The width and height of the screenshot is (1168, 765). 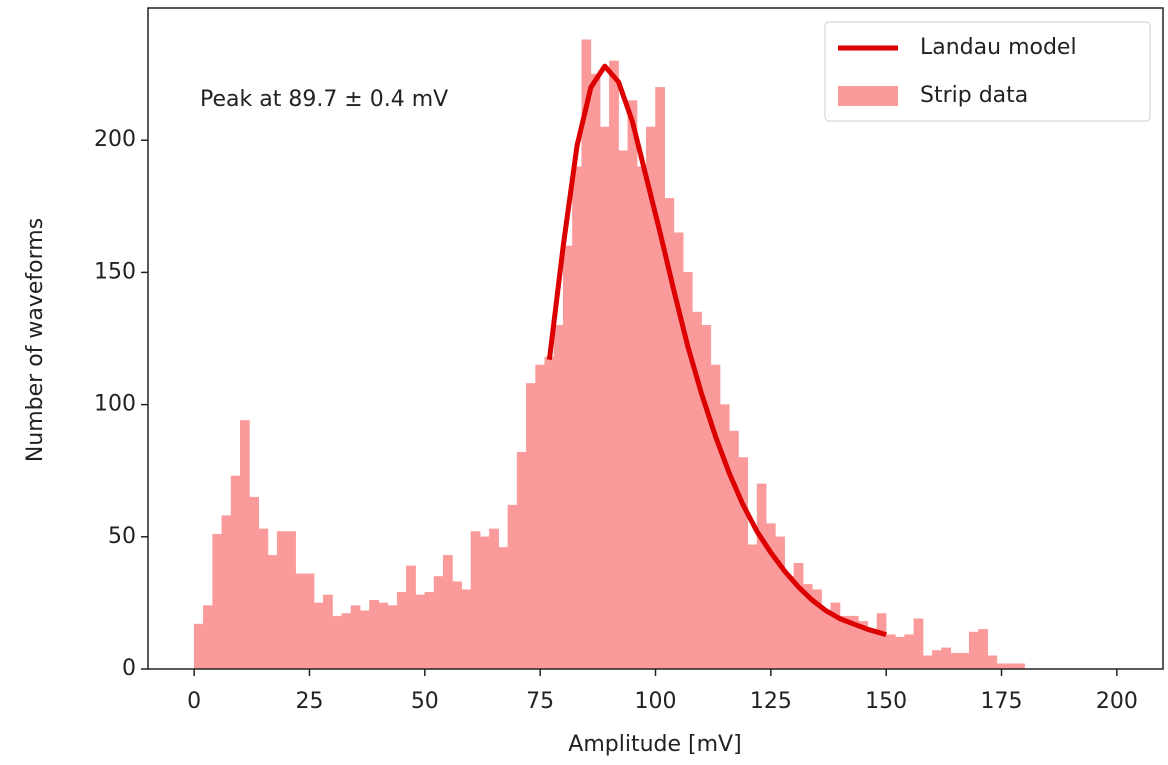 I want to click on x-tick-label: 0, so click(x=194, y=701).